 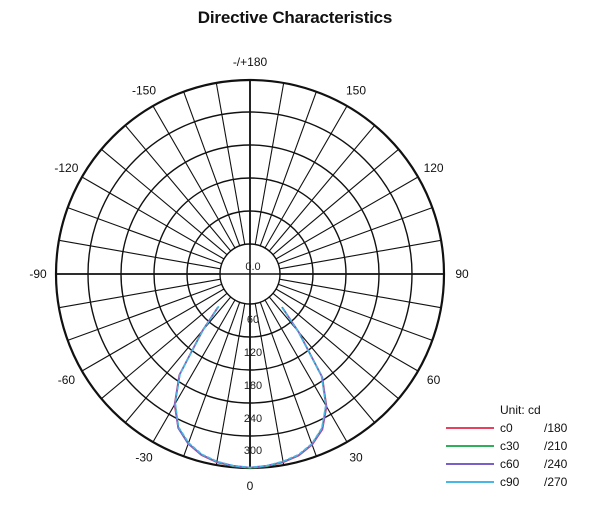 I want to click on series-curve-c90, so click(x=250, y=387).